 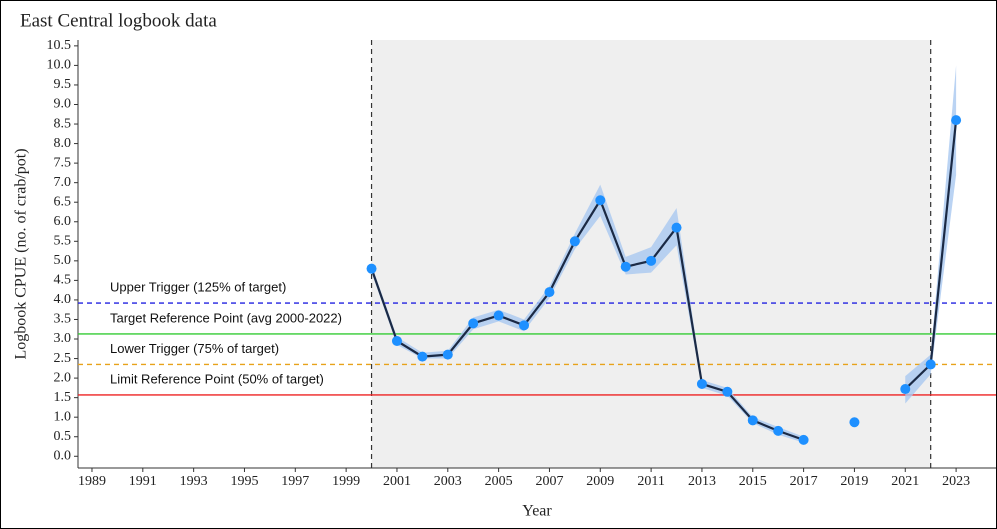 What do you see at coordinates (118, 20) in the screenshot?
I see `chart-title: East Central logbook data` at bounding box center [118, 20].